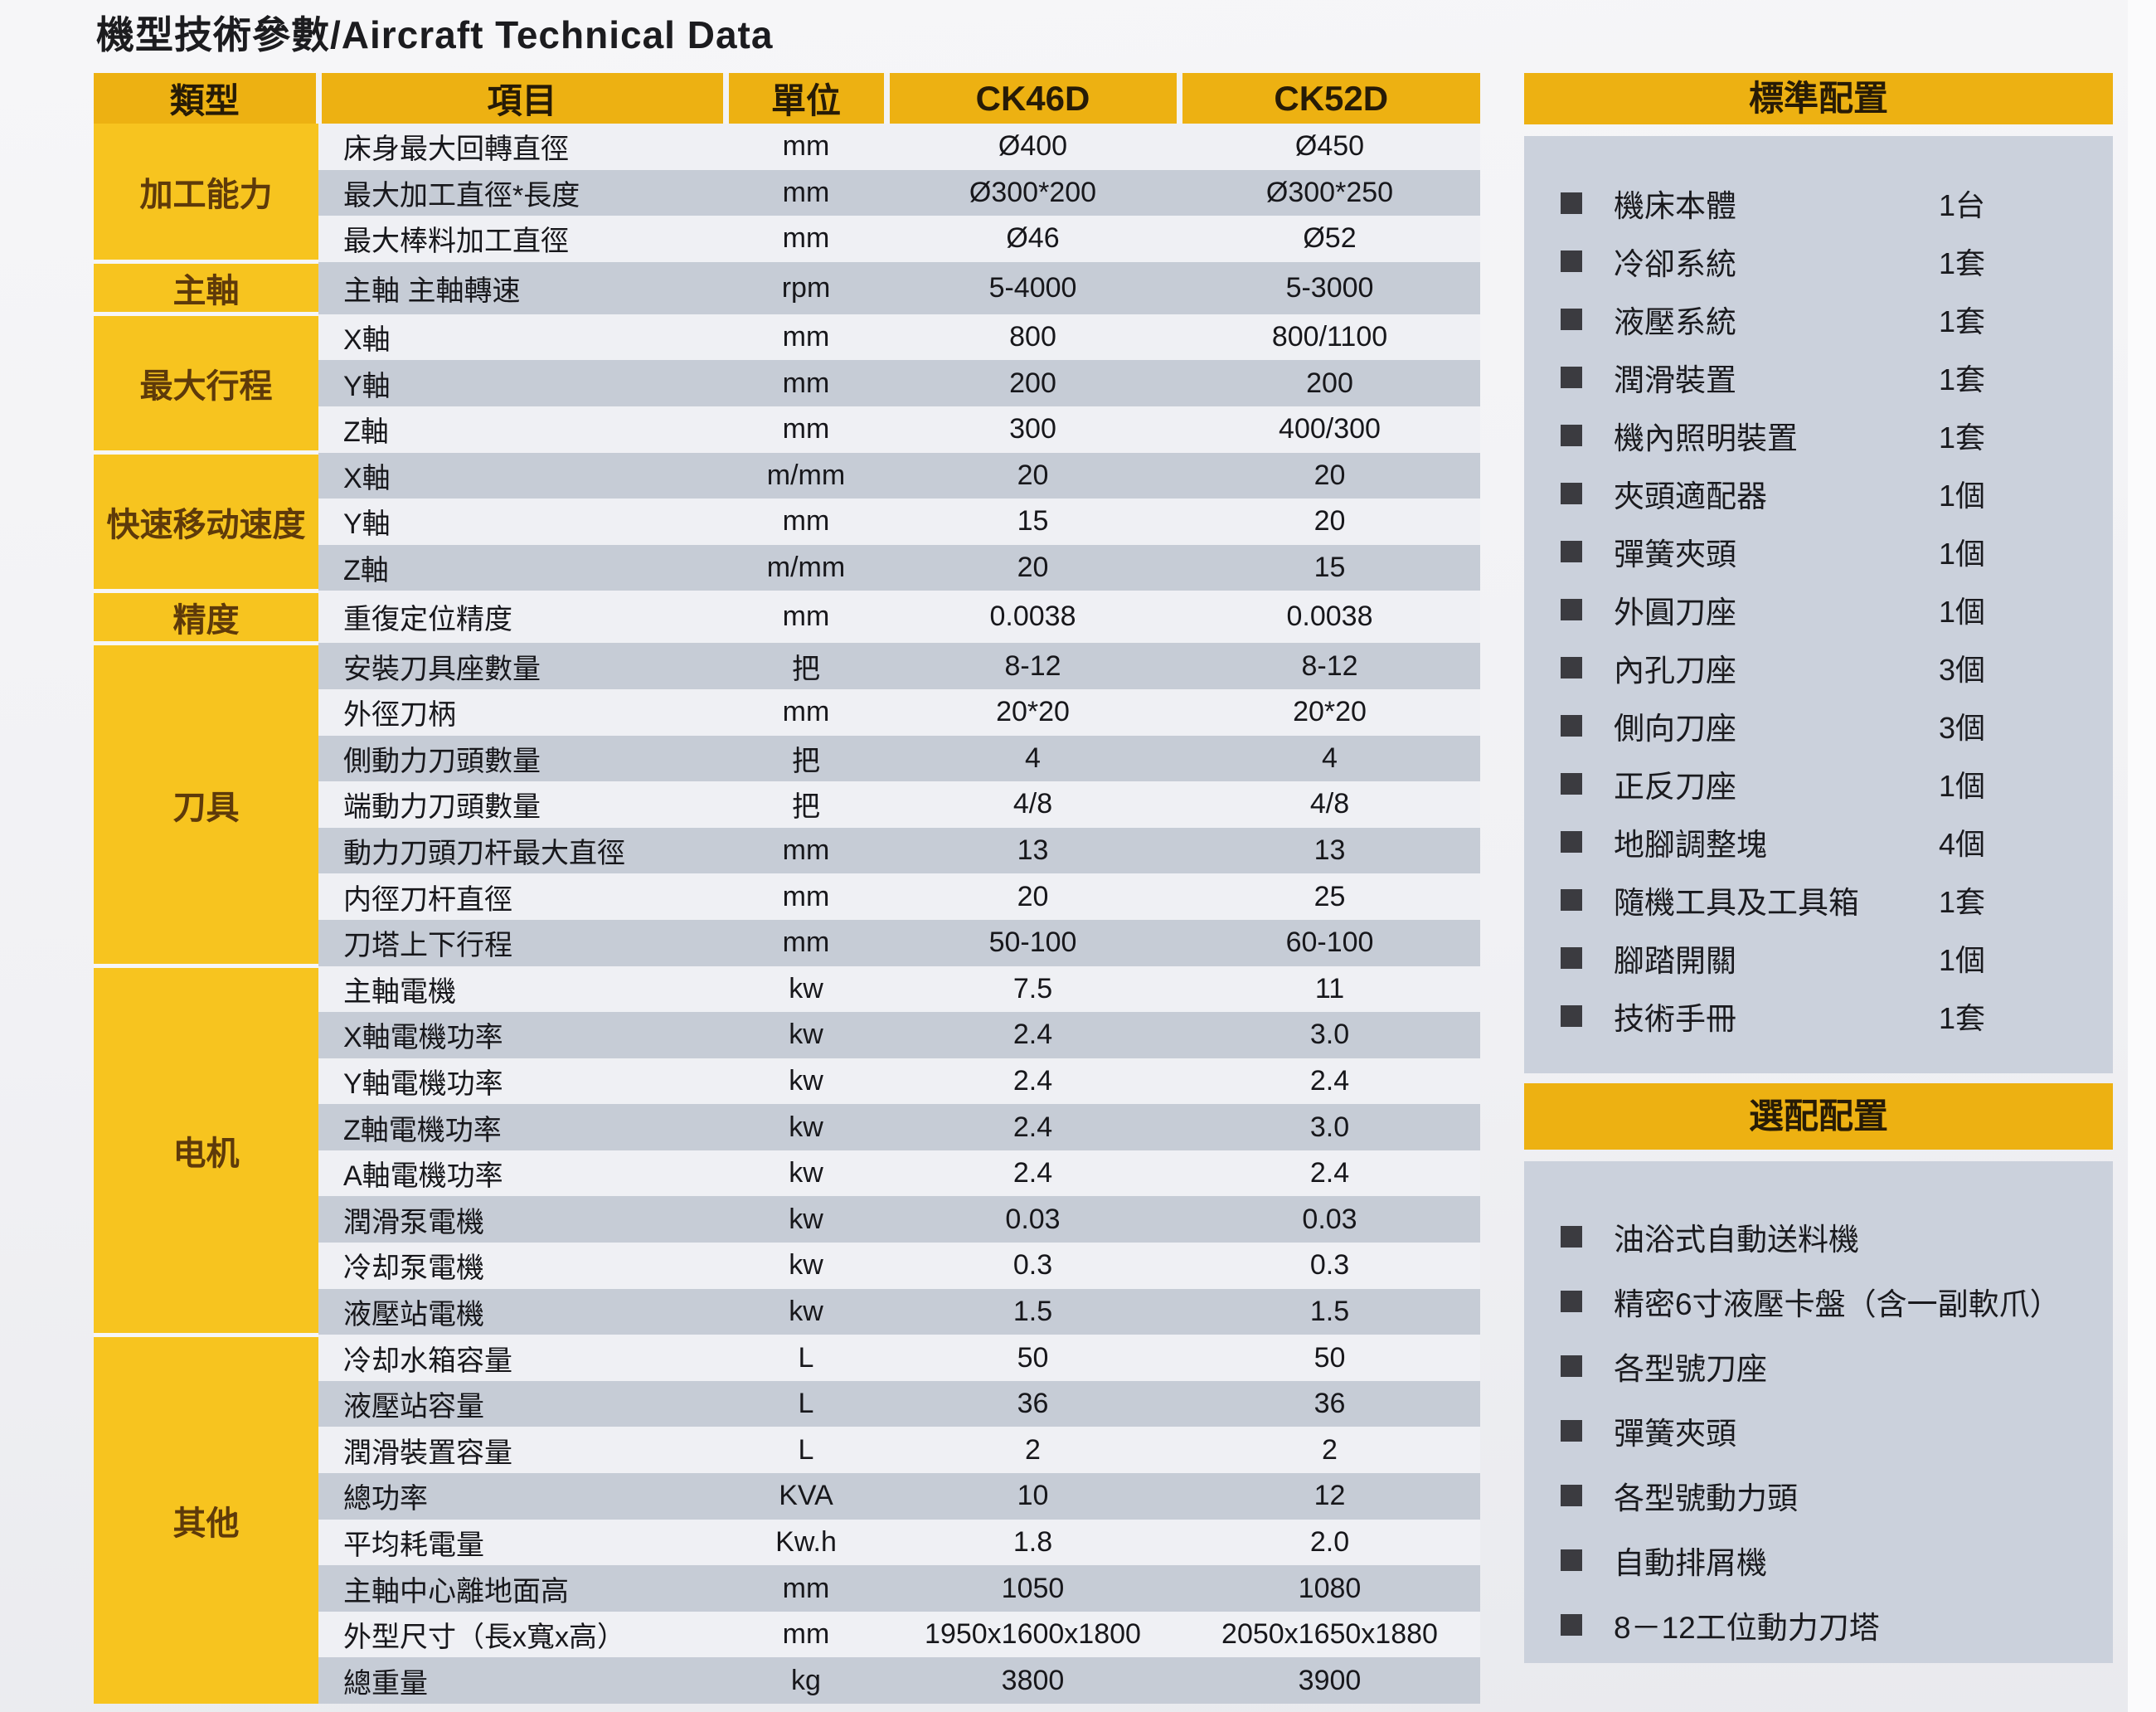 The width and height of the screenshot is (2156, 1712). I want to click on header-model-ck46d: CK46D, so click(1031, 98).